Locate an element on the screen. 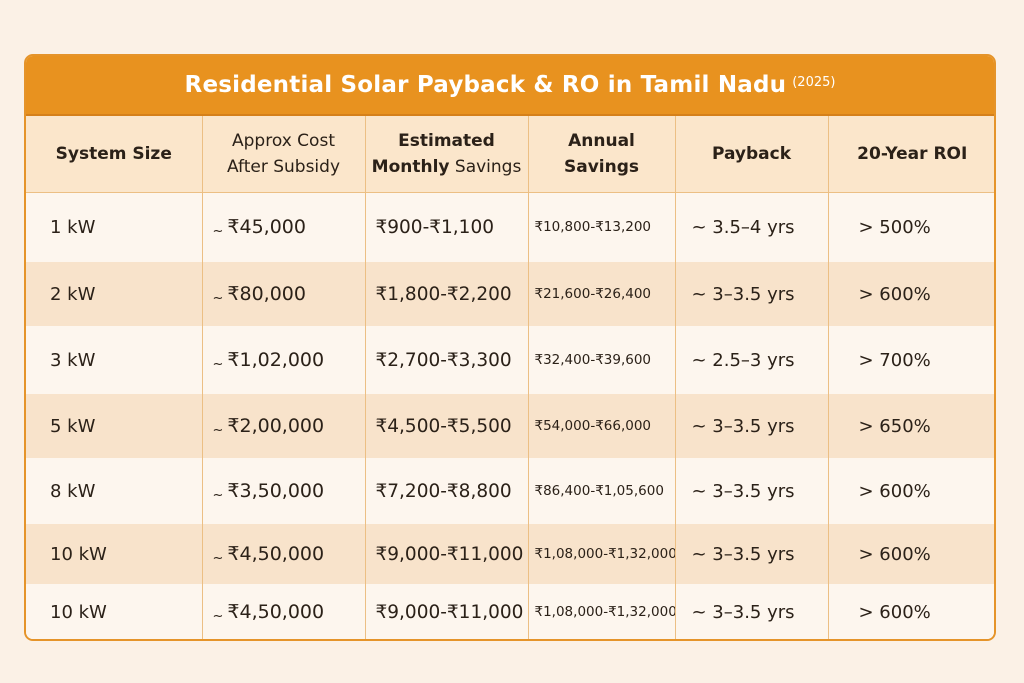  cell-payback: ~ 2.5–3 yrs is located at coordinates (752, 360).